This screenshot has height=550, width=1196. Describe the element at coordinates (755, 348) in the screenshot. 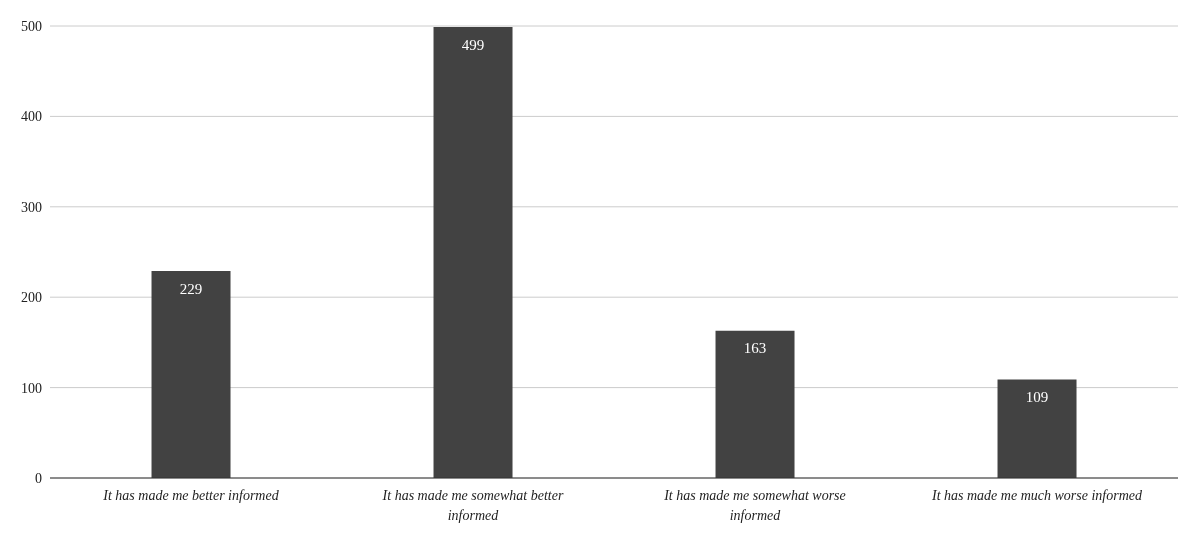

I see `data-label: 163` at that location.